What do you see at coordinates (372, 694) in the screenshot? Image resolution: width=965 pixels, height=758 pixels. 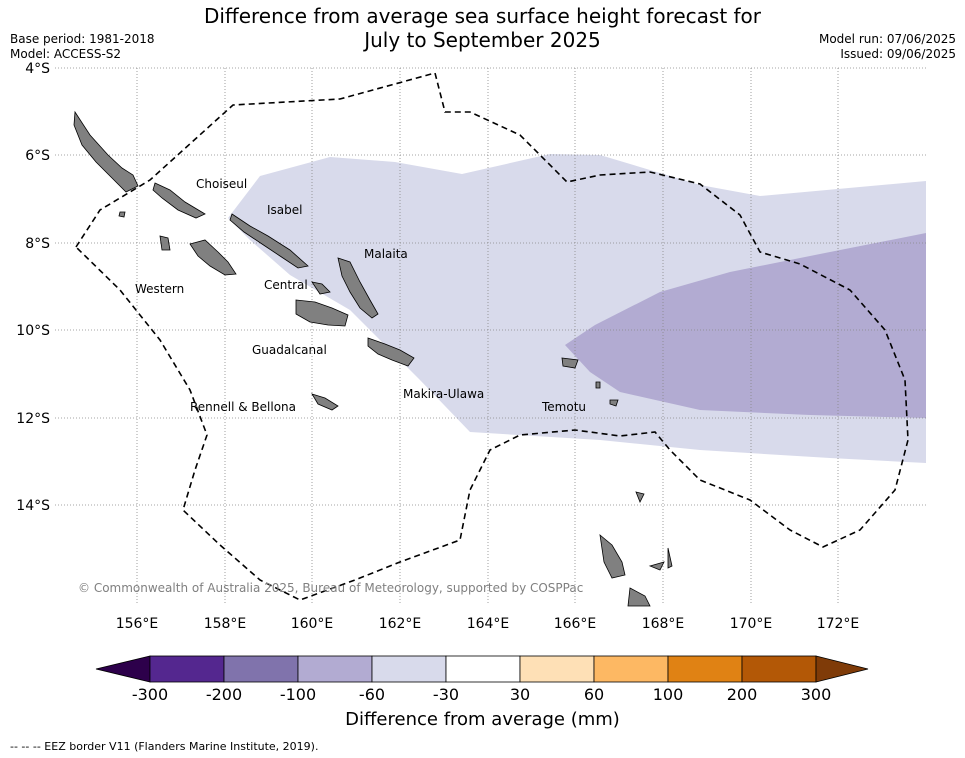 I see `colorbar-tick-label: -60` at bounding box center [372, 694].